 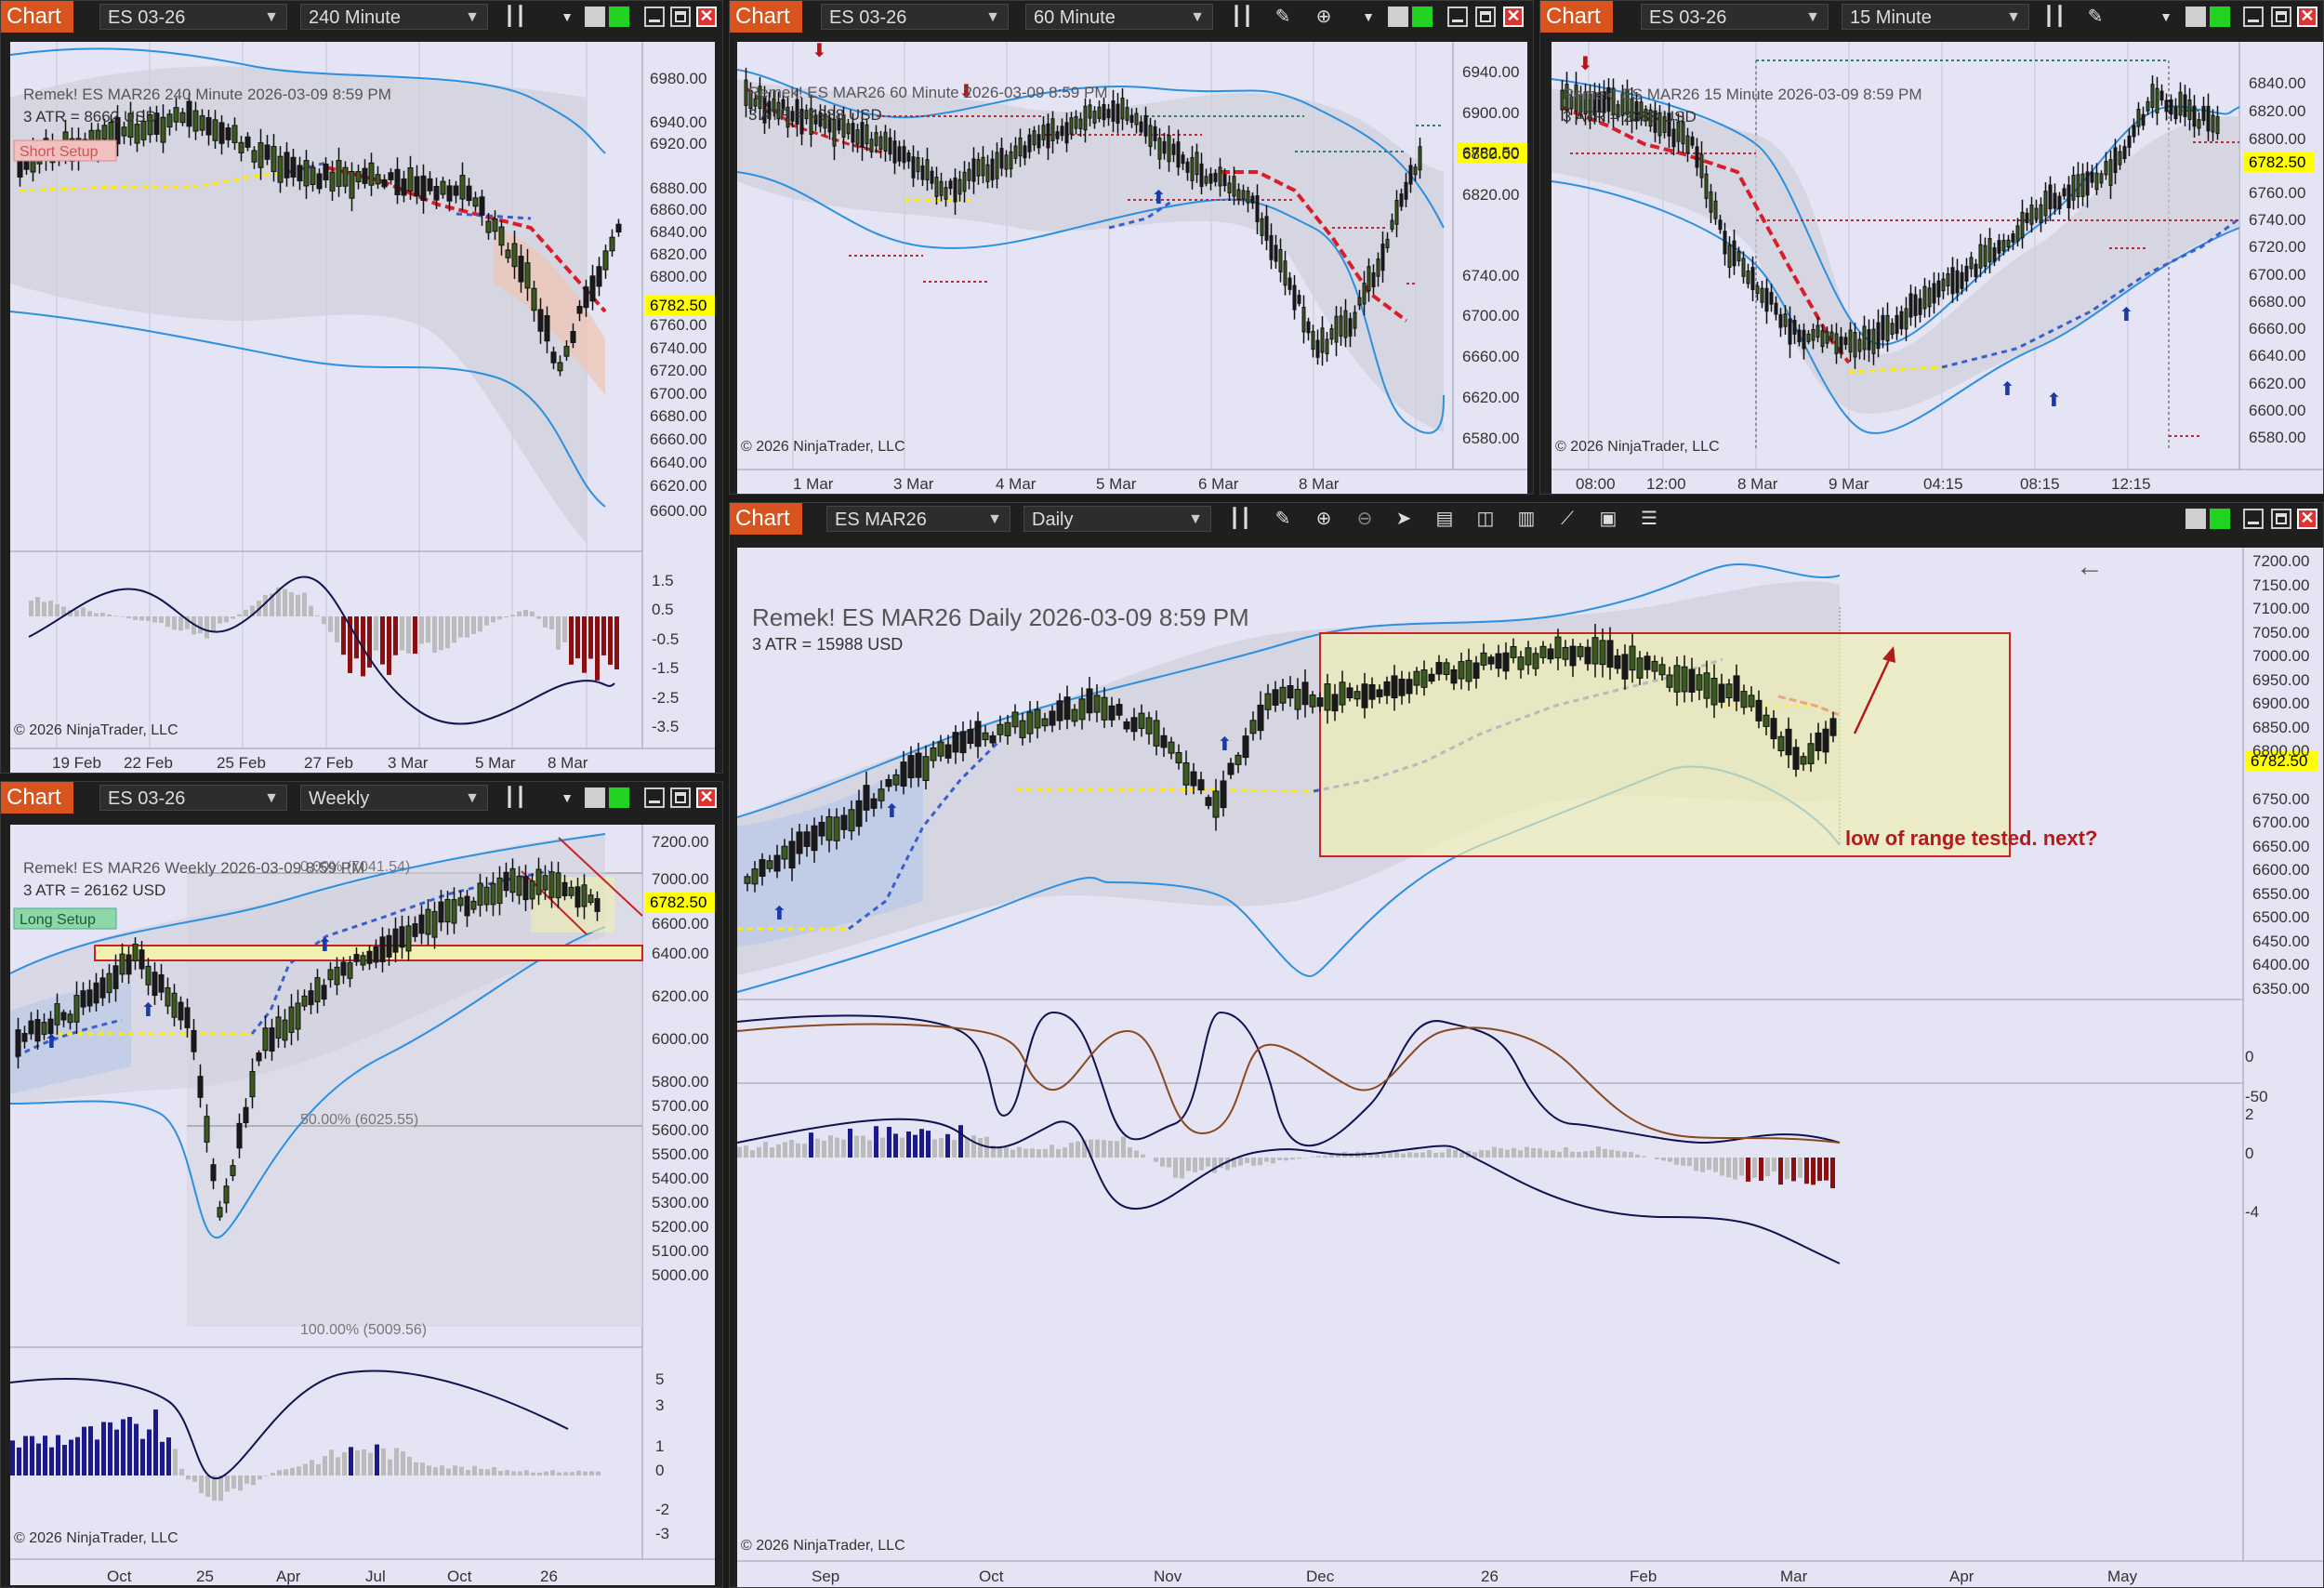 I want to click on annotation-text: low of range tested. next?, so click(x=1971, y=838).